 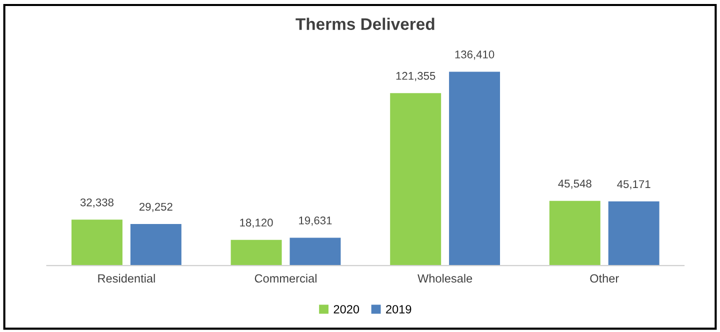 I want to click on data-label: 136,410, so click(x=474, y=55).